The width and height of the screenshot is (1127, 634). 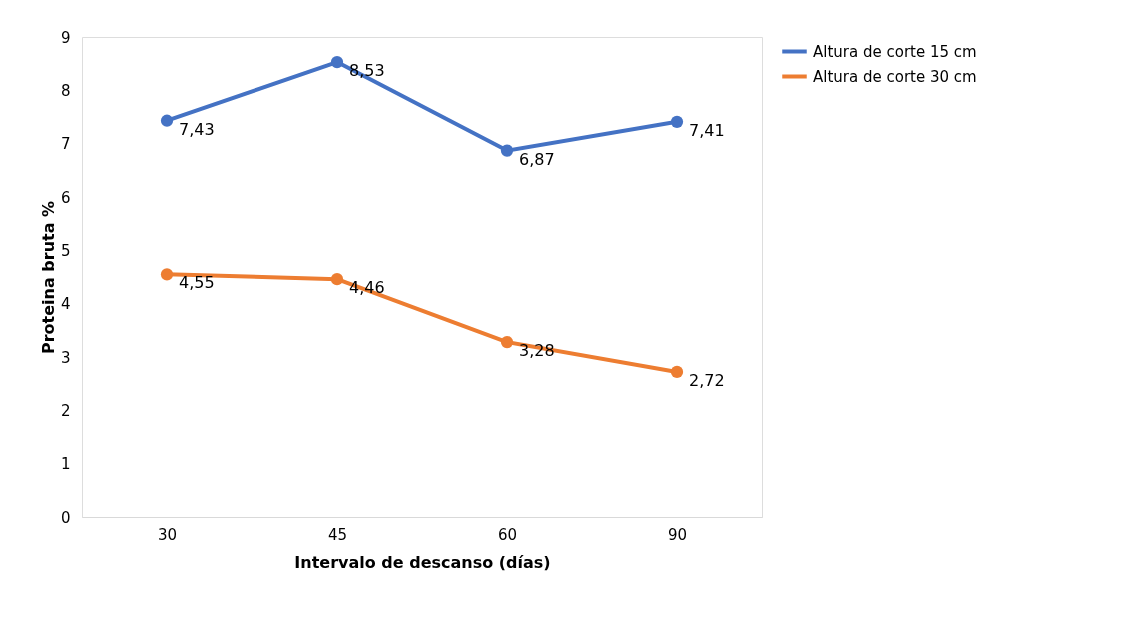 What do you see at coordinates (65, 517) in the screenshot?
I see `y-tick-label: 0` at bounding box center [65, 517].